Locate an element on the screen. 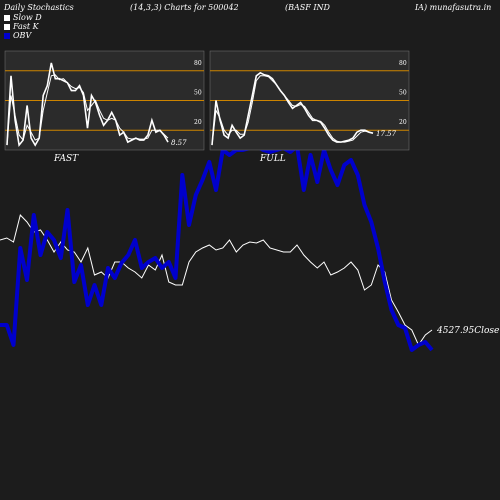 This screenshot has height=500, width=500. chart-title: Daily Stochastics is located at coordinates (39, 7).